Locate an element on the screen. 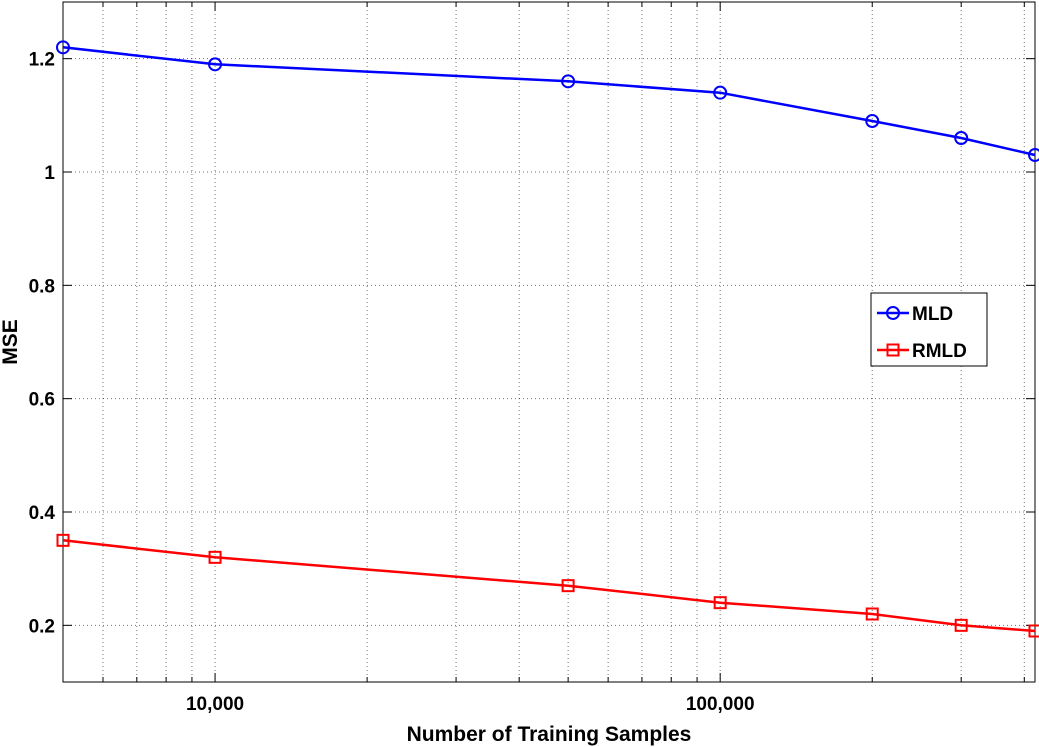 The image size is (1039, 747). y-tick-label: 1 is located at coordinates (49, 173).